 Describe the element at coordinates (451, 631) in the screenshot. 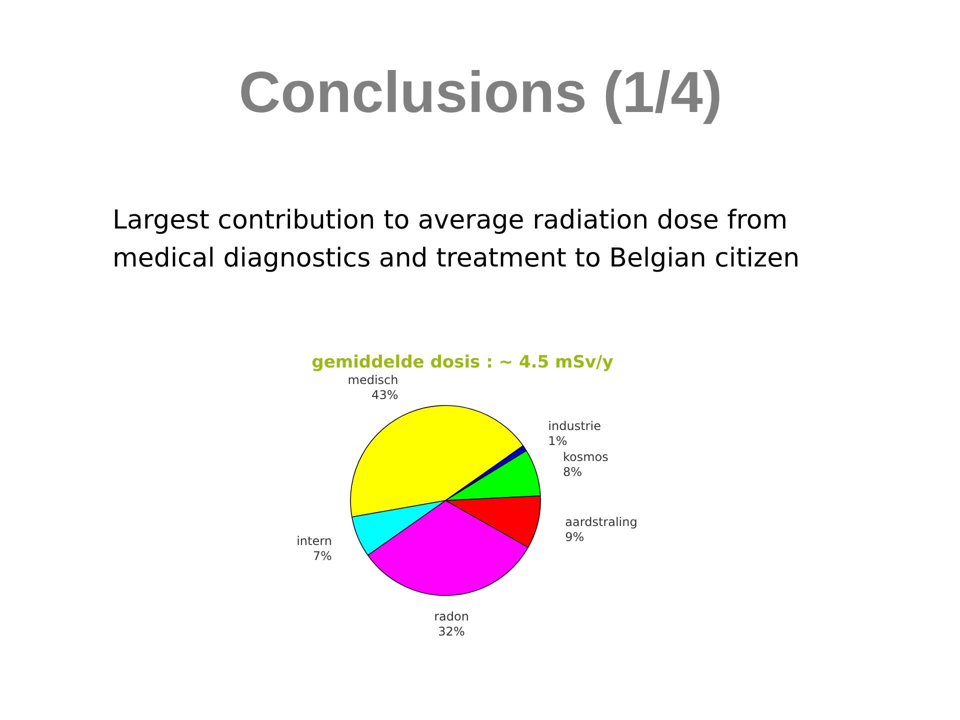

I see `data-label: 32%` at that location.